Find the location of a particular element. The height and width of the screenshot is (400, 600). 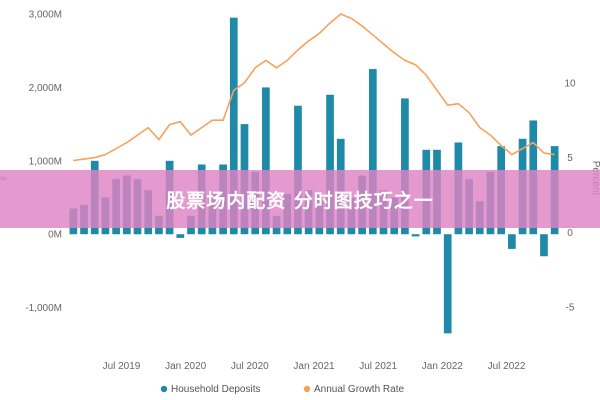

y2-tick-label: -5 is located at coordinates (570, 308).